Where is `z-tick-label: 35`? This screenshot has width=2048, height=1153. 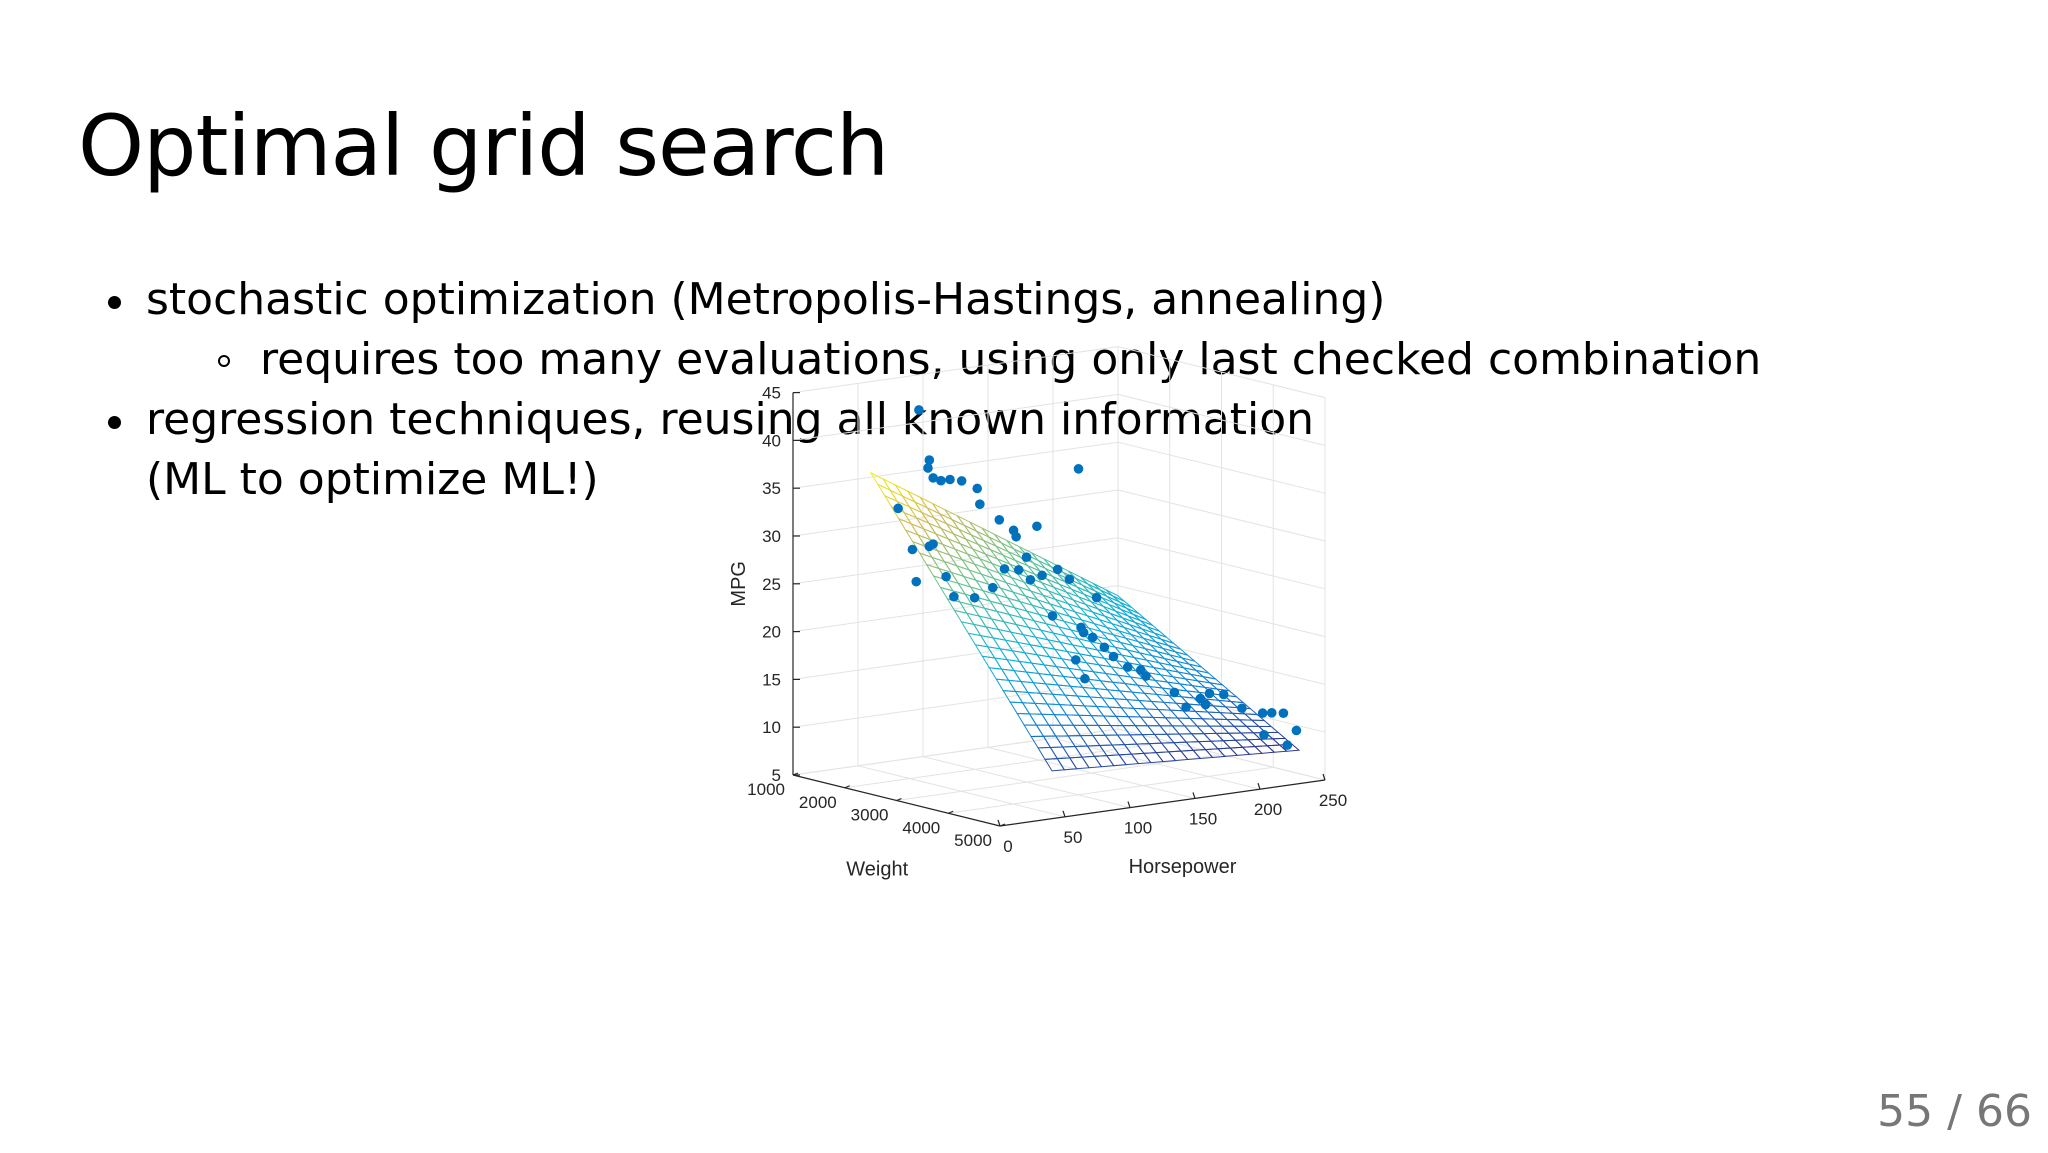
z-tick-label: 35 is located at coordinates (771, 488).